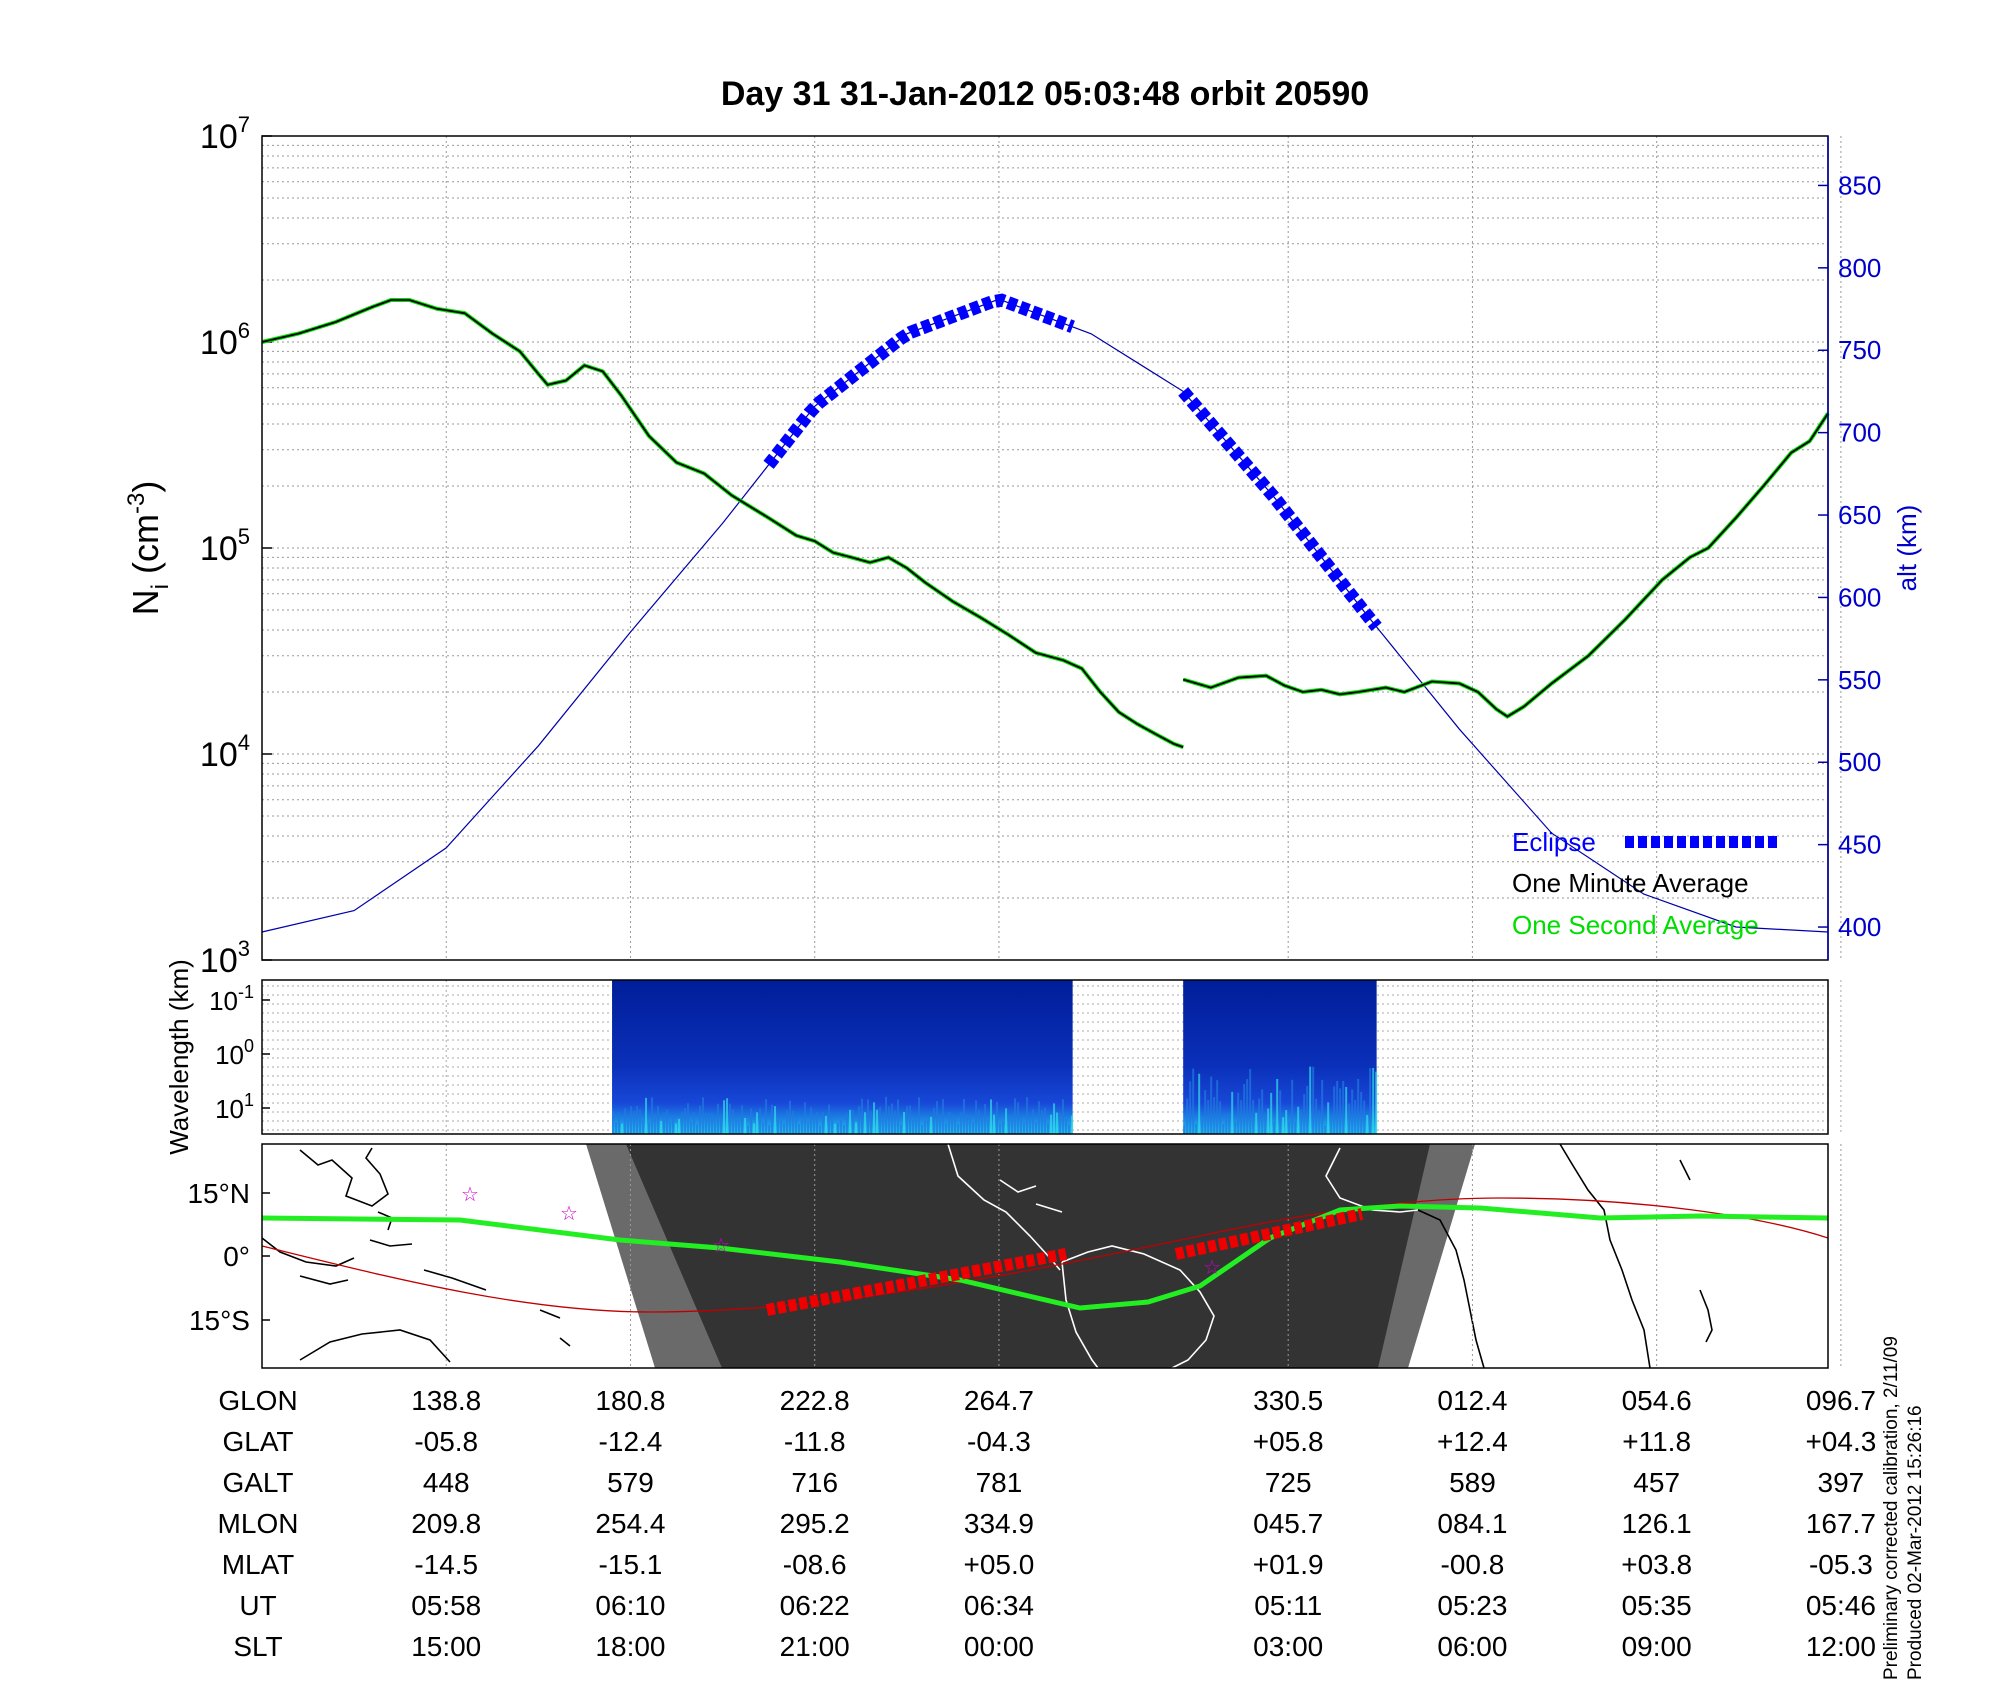 The height and width of the screenshot is (1700, 2000). What do you see at coordinates (1859, 762) in the screenshot?
I see `y2-tick-label: 500` at bounding box center [1859, 762].